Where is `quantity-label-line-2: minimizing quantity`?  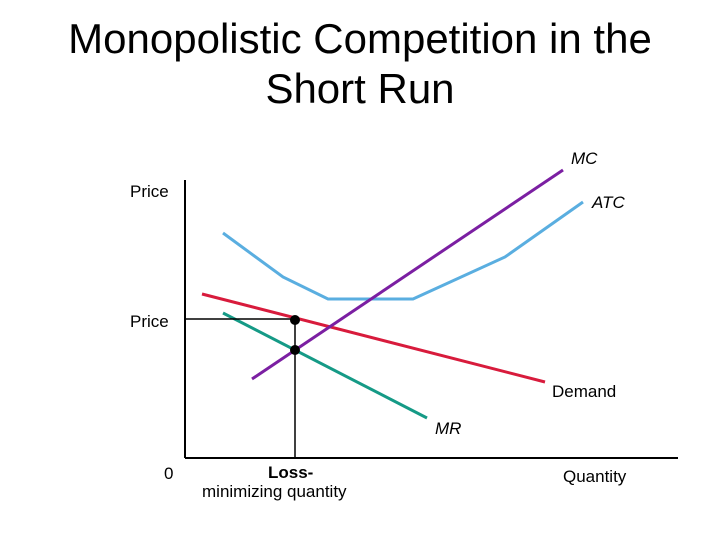 quantity-label-line-2: minimizing quantity is located at coordinates (274, 491).